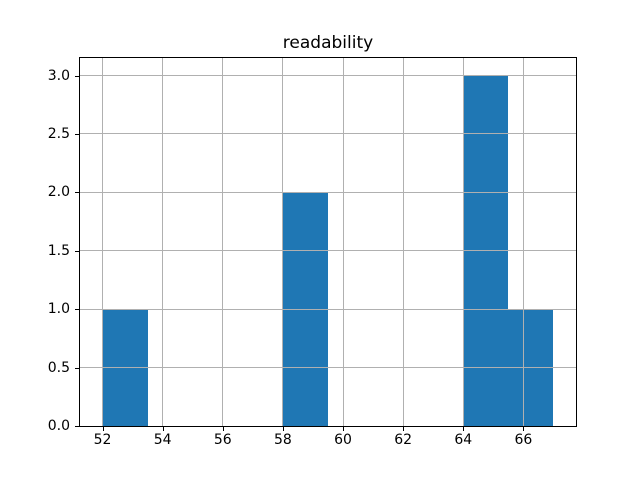 Image resolution: width=640 pixels, height=480 pixels. I want to click on chart-title: readability, so click(328, 43).